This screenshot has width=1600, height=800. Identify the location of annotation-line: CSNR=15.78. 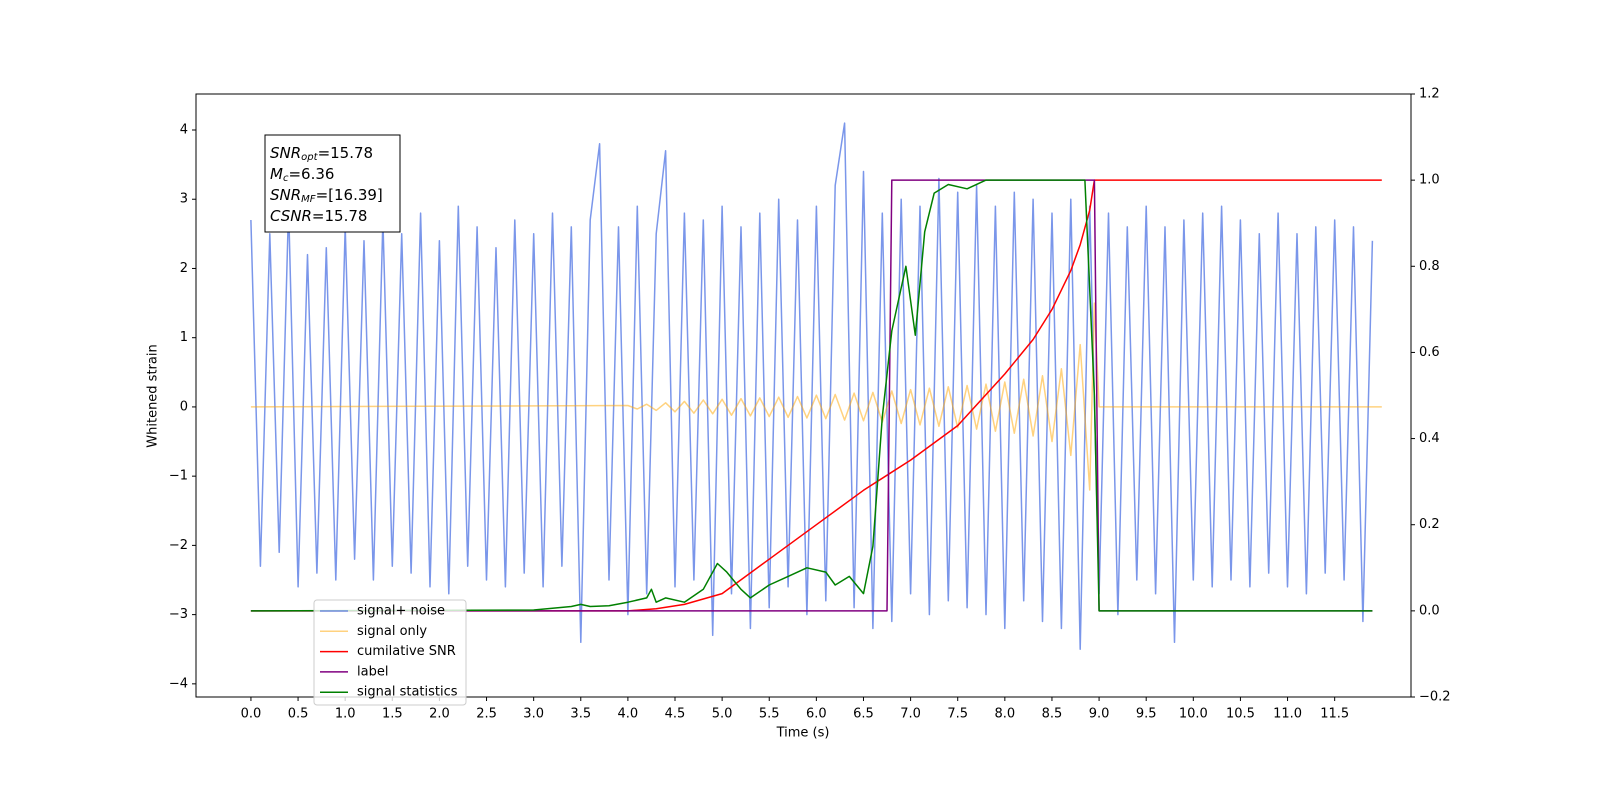
(318, 216).